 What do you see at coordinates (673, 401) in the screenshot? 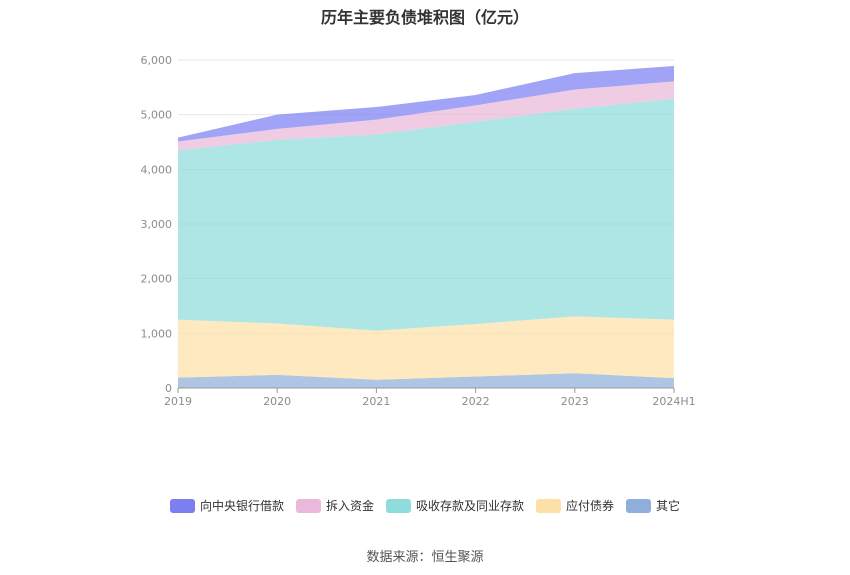
I see `x-tick-label: 2024H1` at bounding box center [673, 401].